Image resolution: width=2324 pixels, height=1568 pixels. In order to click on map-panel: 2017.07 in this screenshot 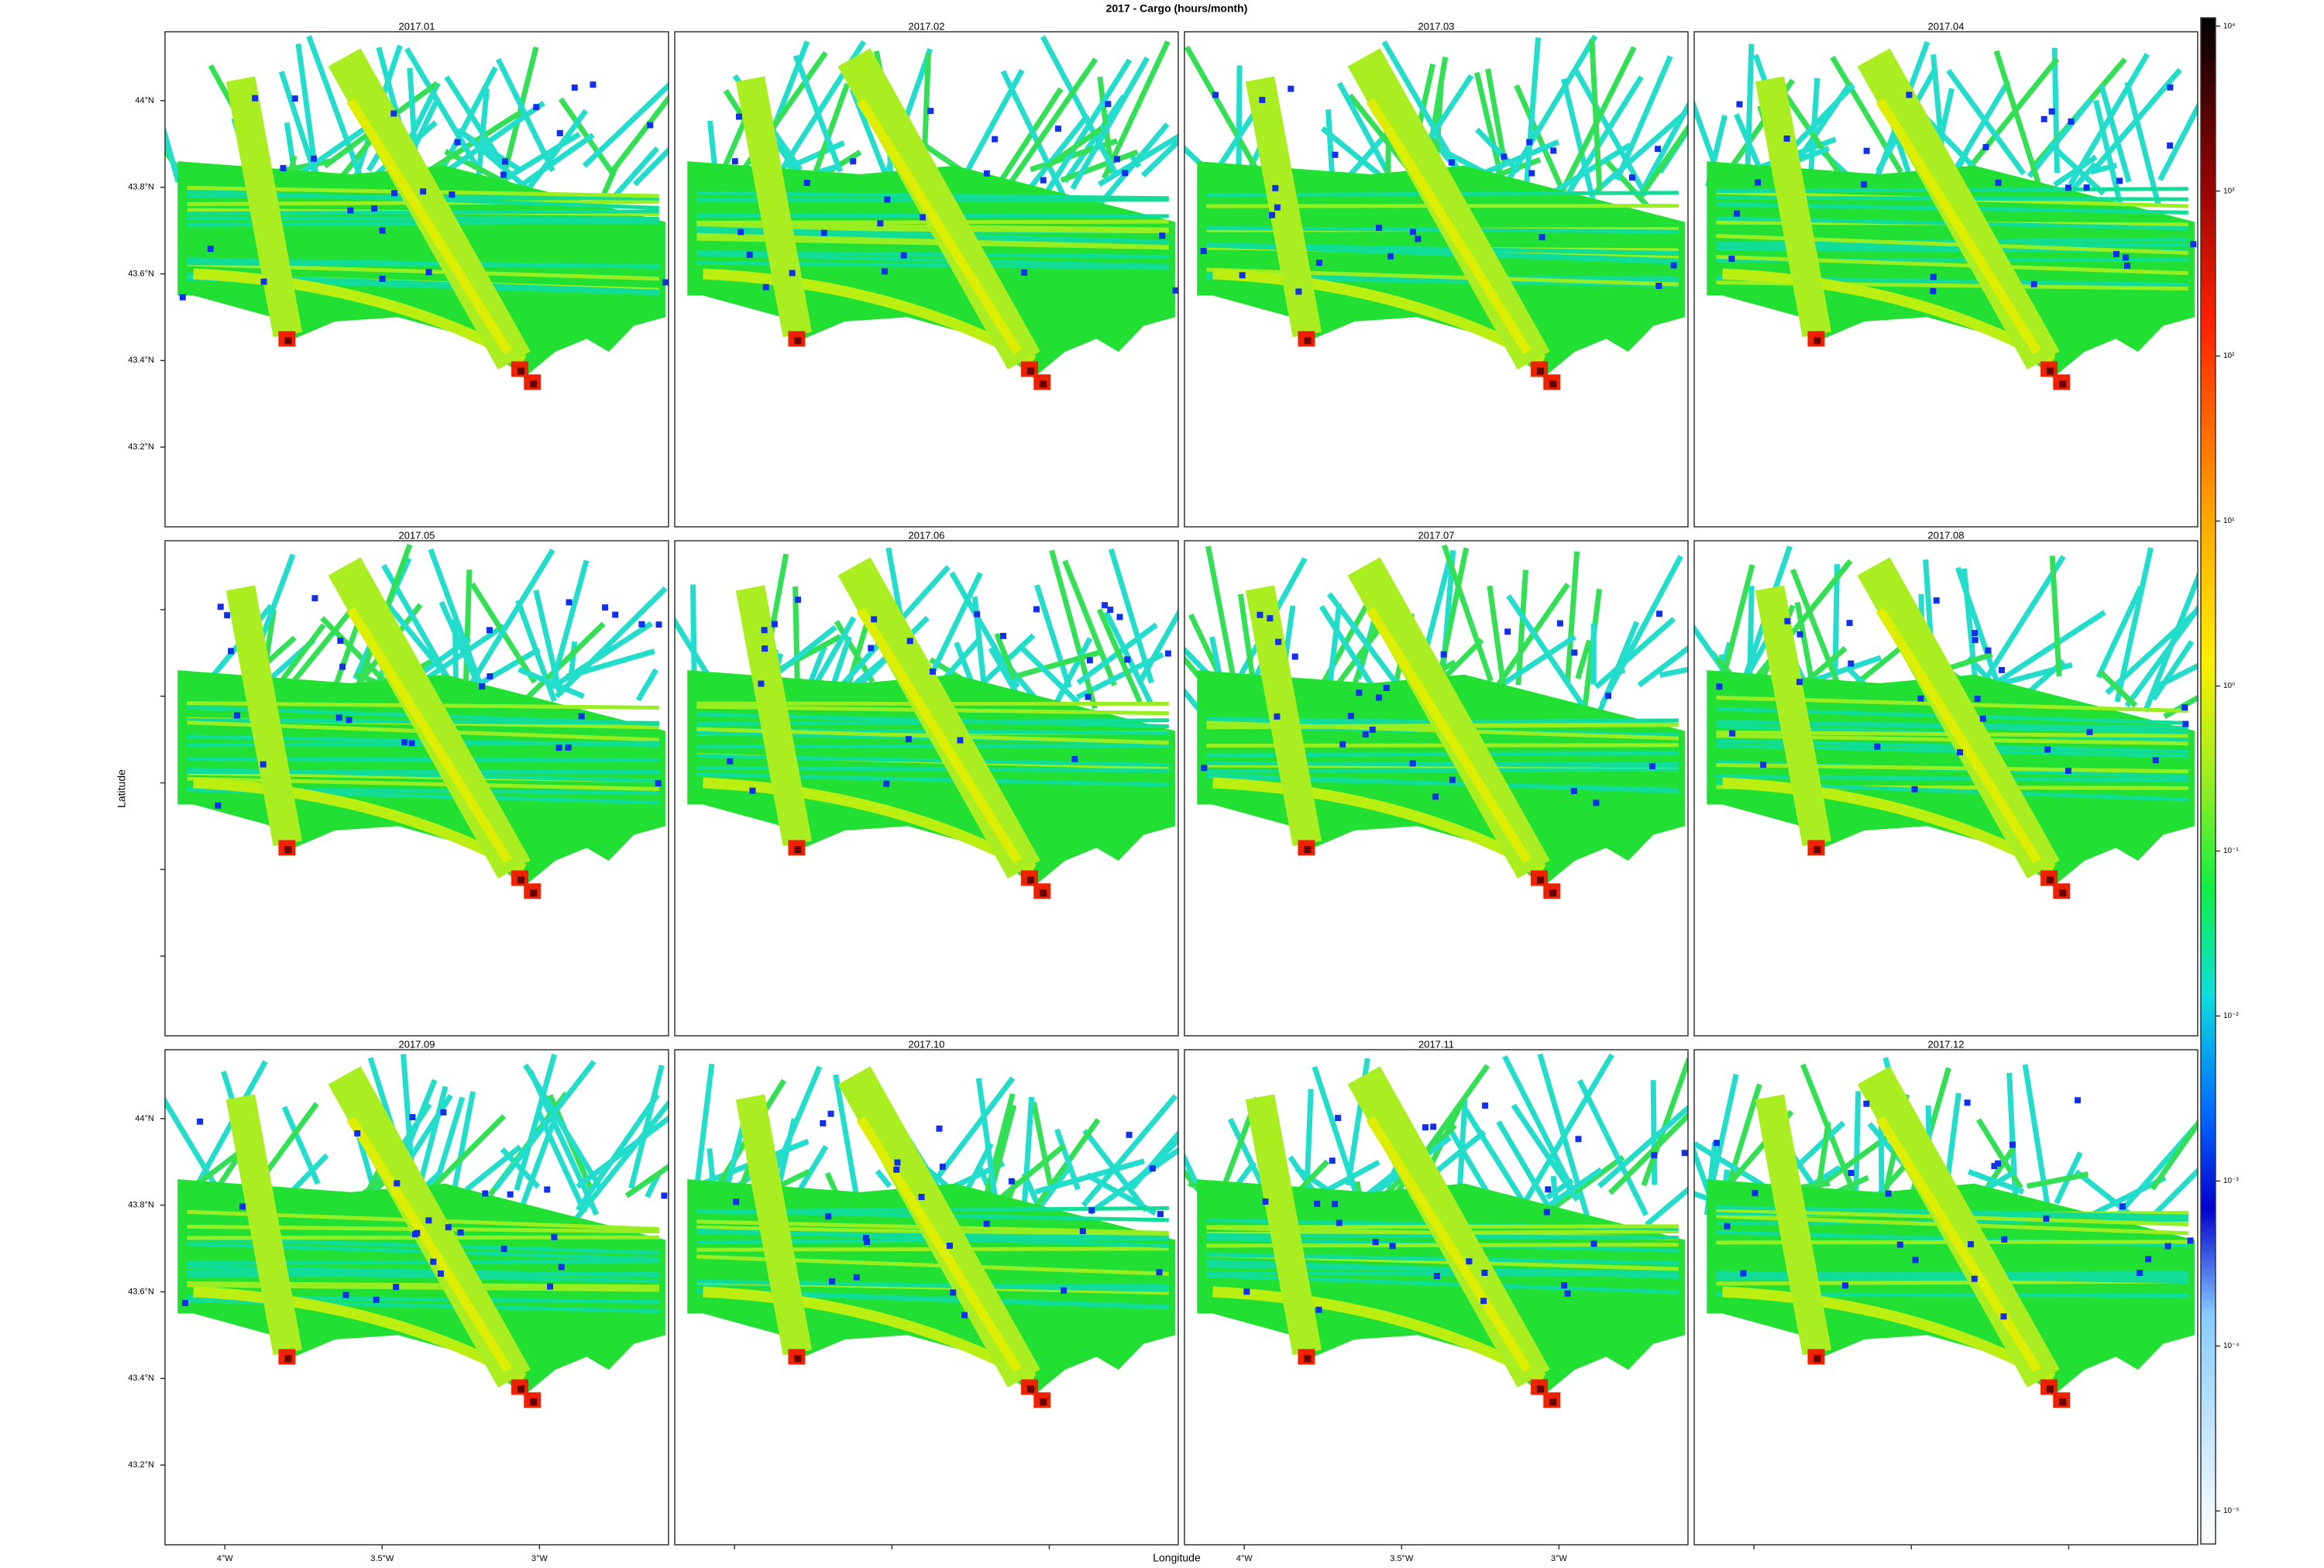, I will do `click(1436, 783)`.